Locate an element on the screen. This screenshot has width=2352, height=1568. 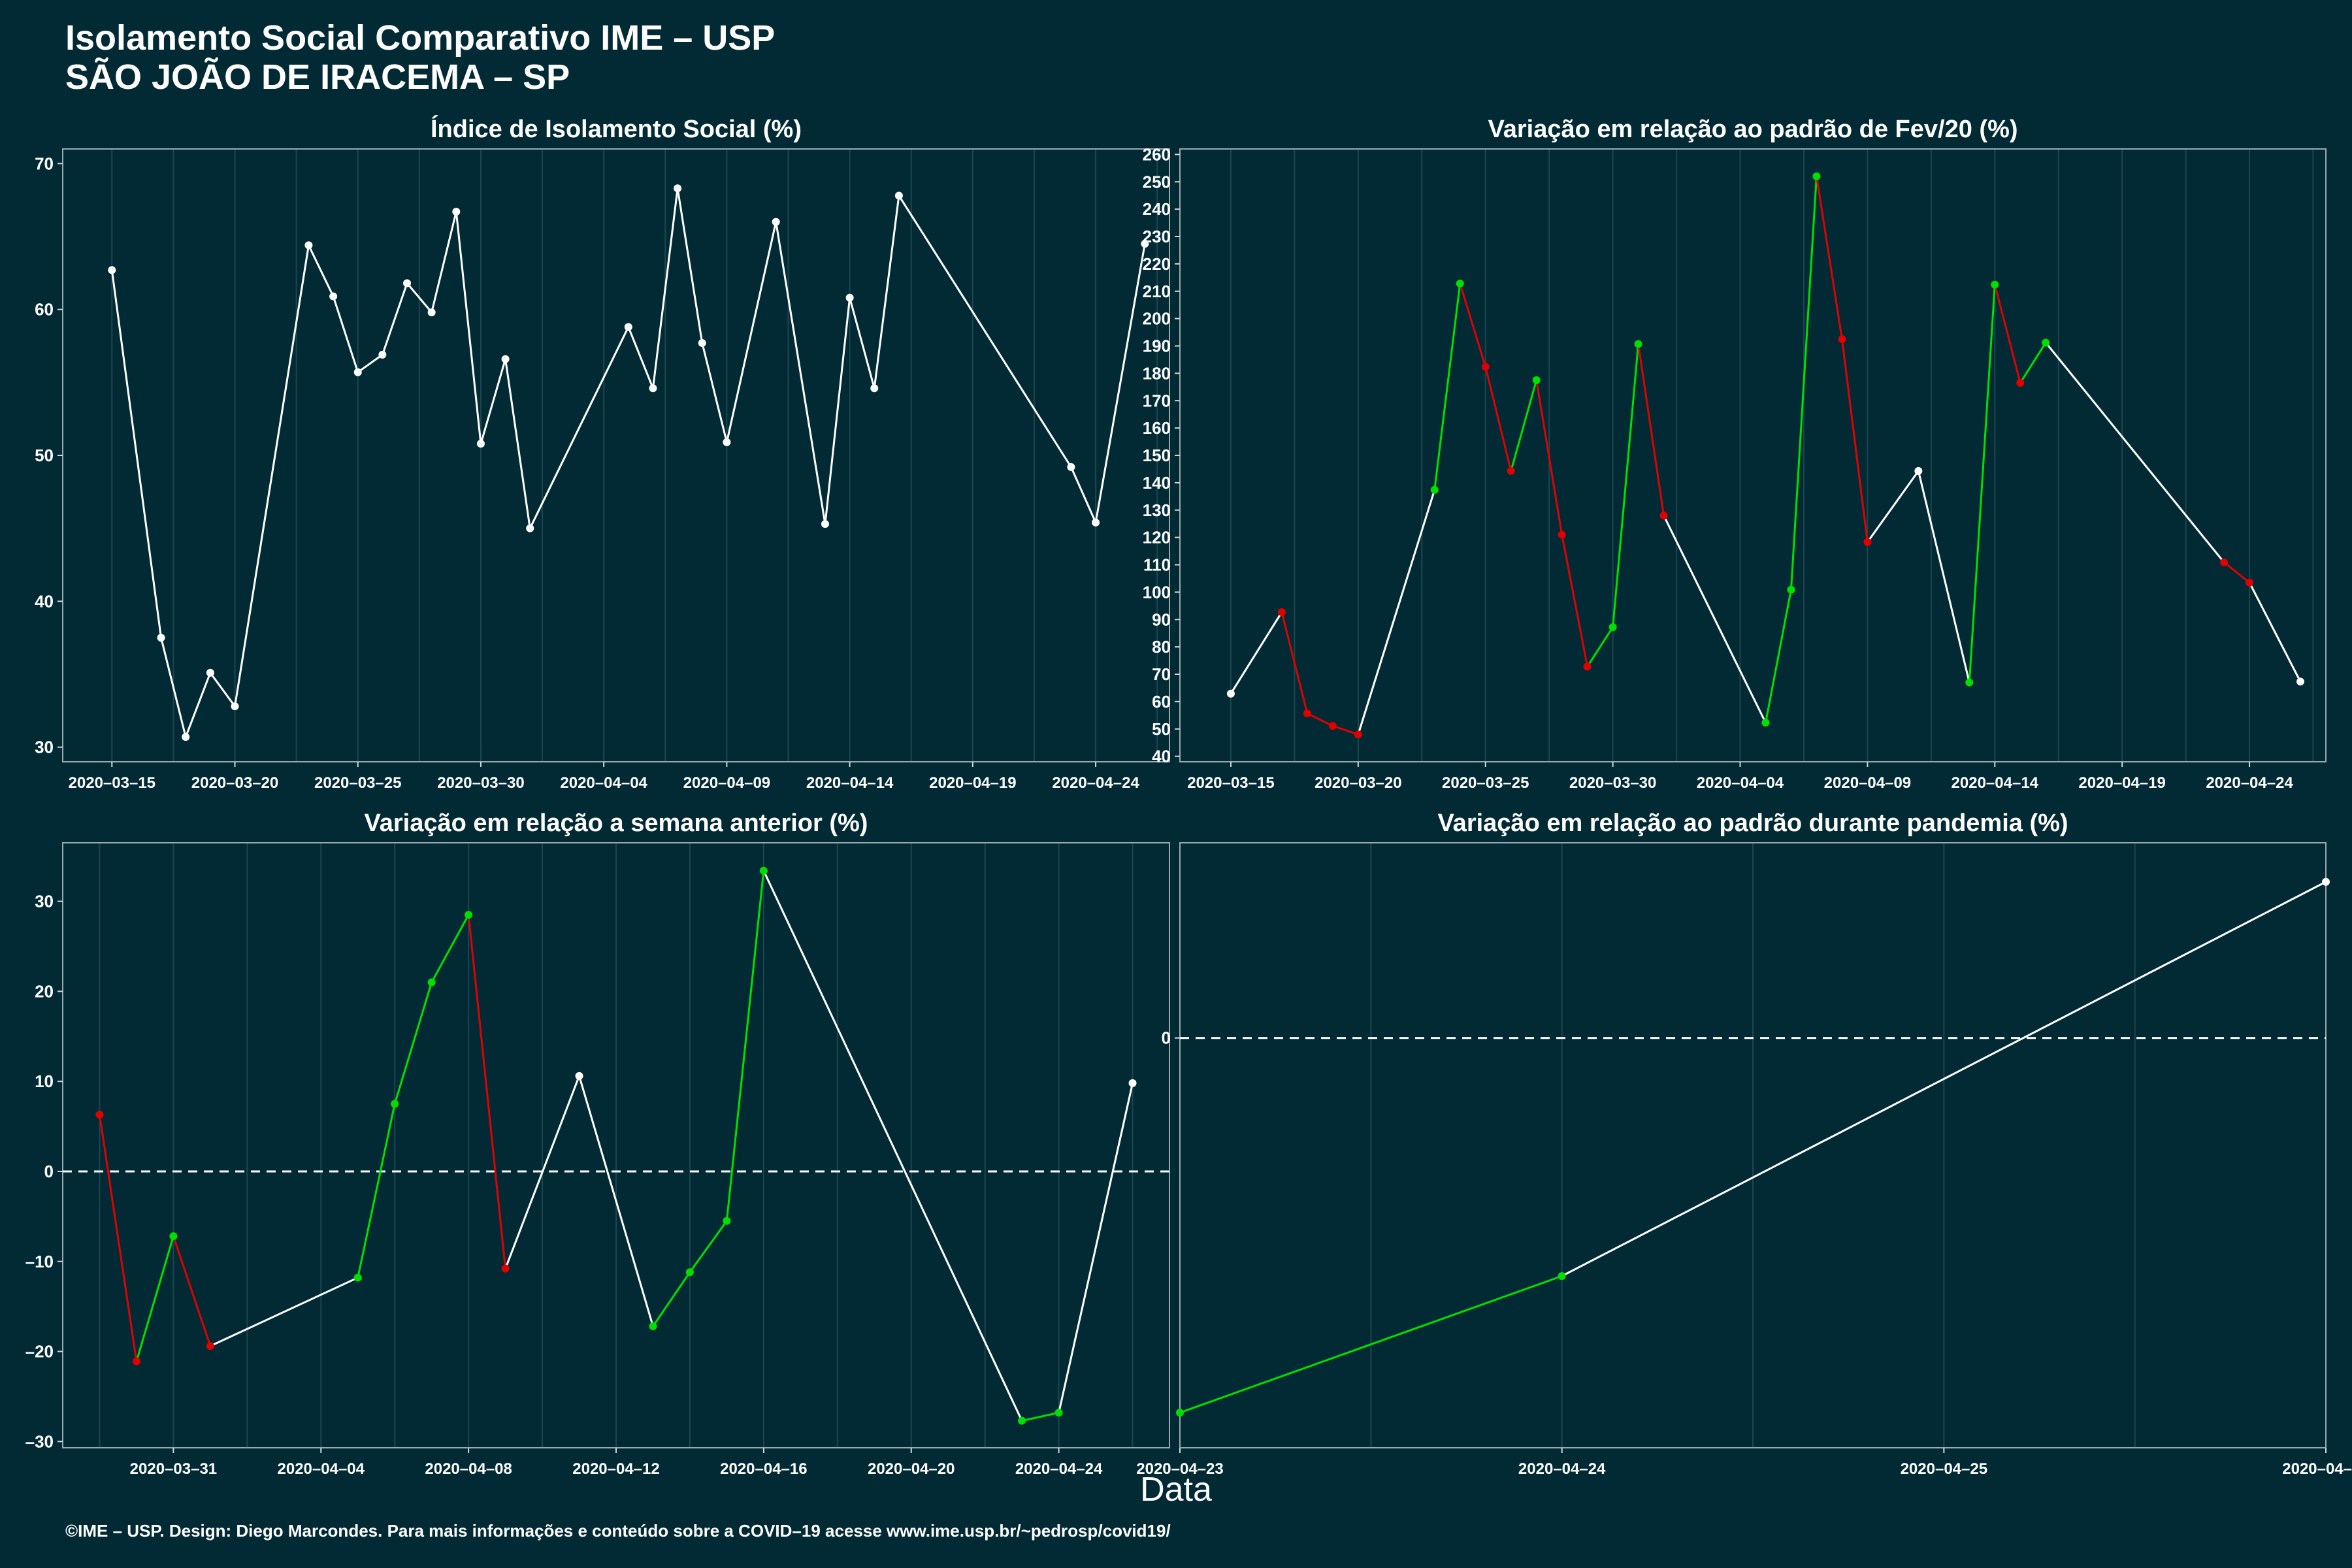
x-tick-label: 2020–04–23 is located at coordinates (1179, 1469).